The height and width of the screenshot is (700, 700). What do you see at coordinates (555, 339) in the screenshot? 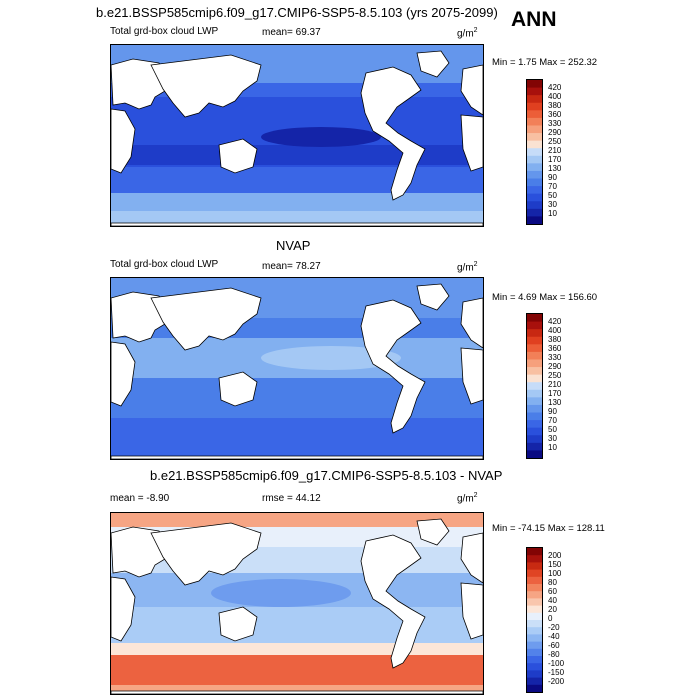
I see `panel2-colorbar-label: 380` at bounding box center [555, 339].